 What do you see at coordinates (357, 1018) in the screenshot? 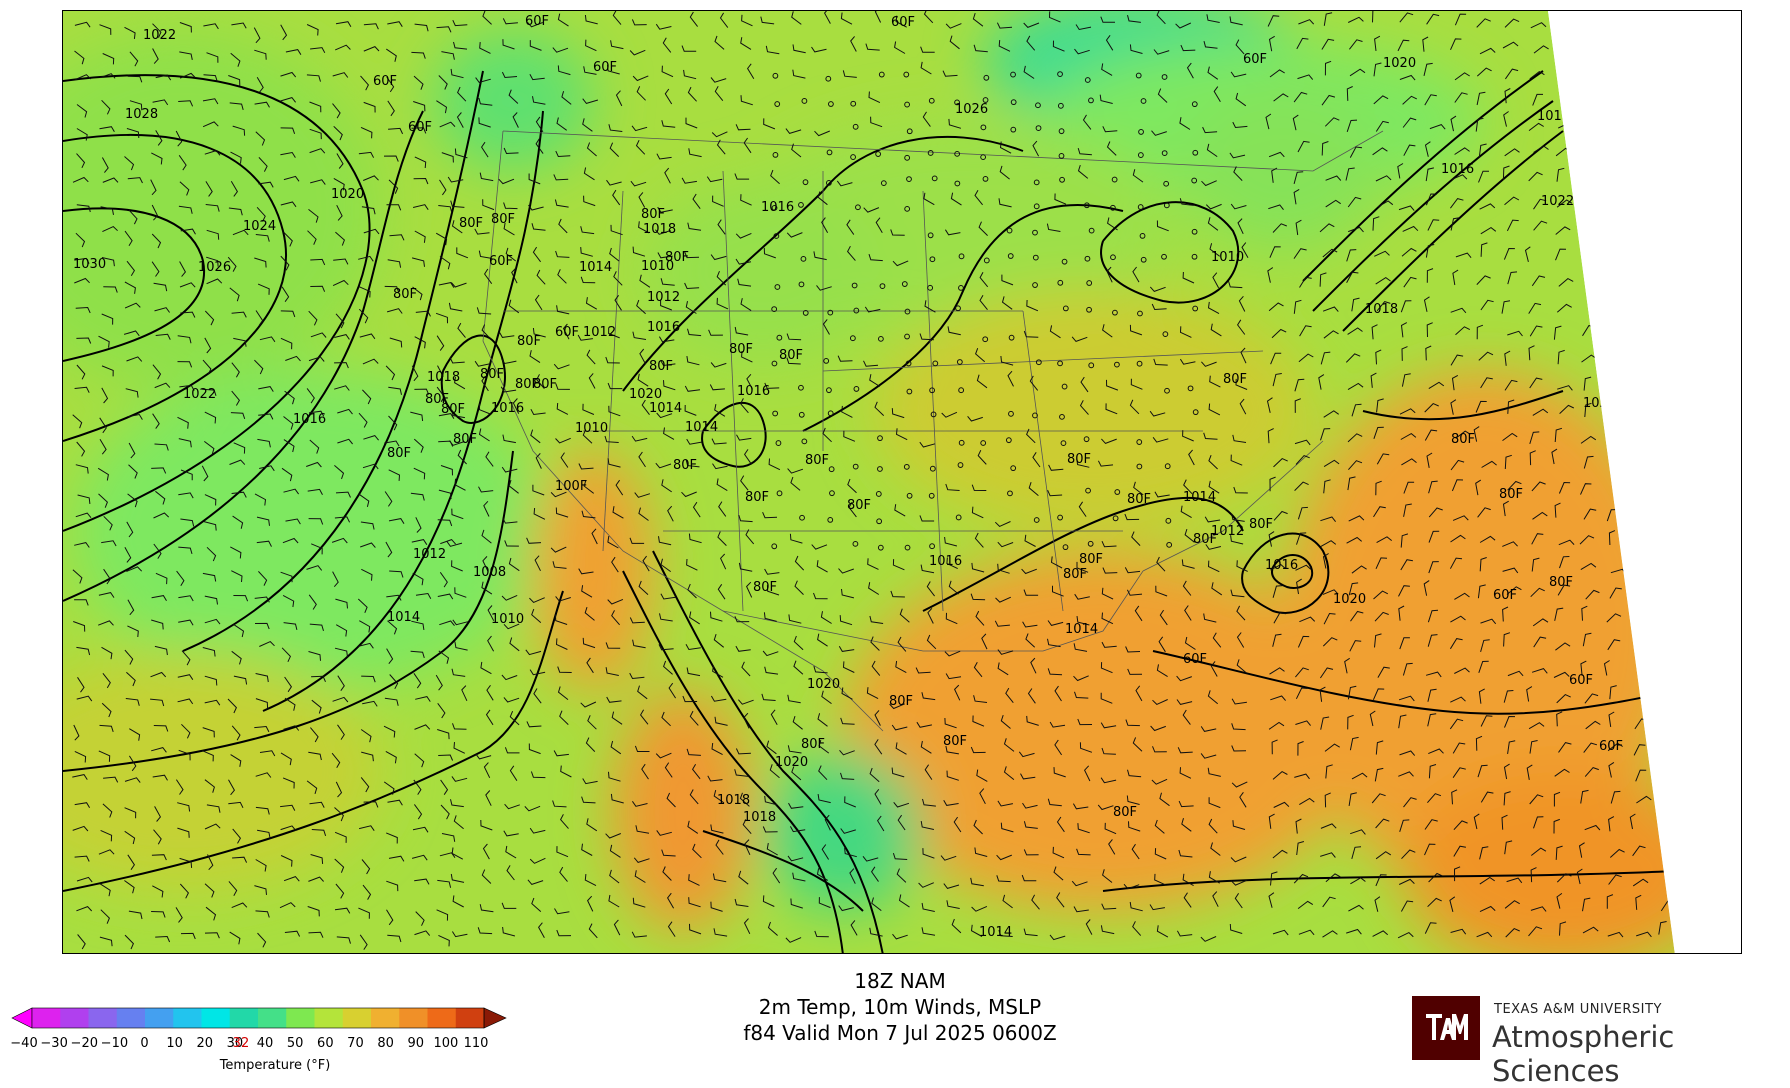
I see `colorbar-swatch` at bounding box center [357, 1018].